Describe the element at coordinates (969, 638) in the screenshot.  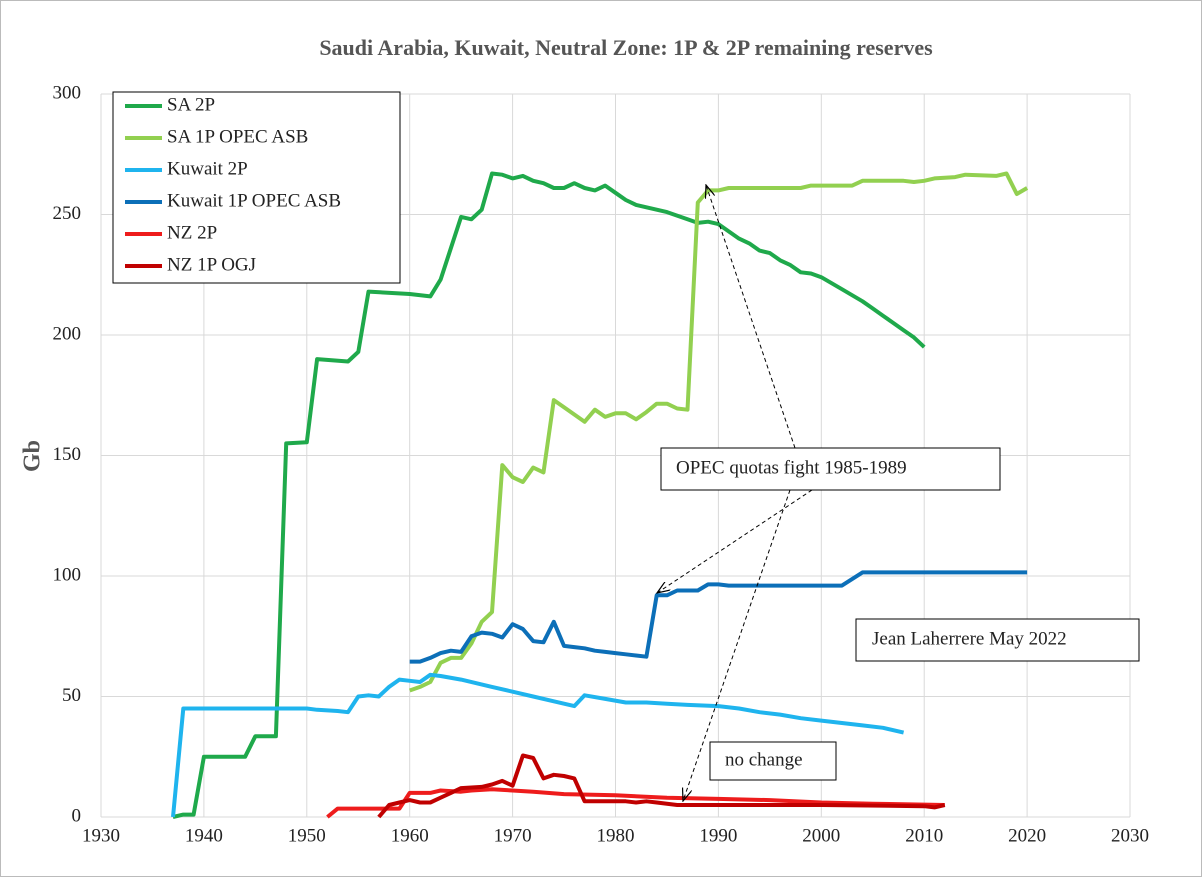
I see `annotation: Jean Laherrere May 2022` at that location.